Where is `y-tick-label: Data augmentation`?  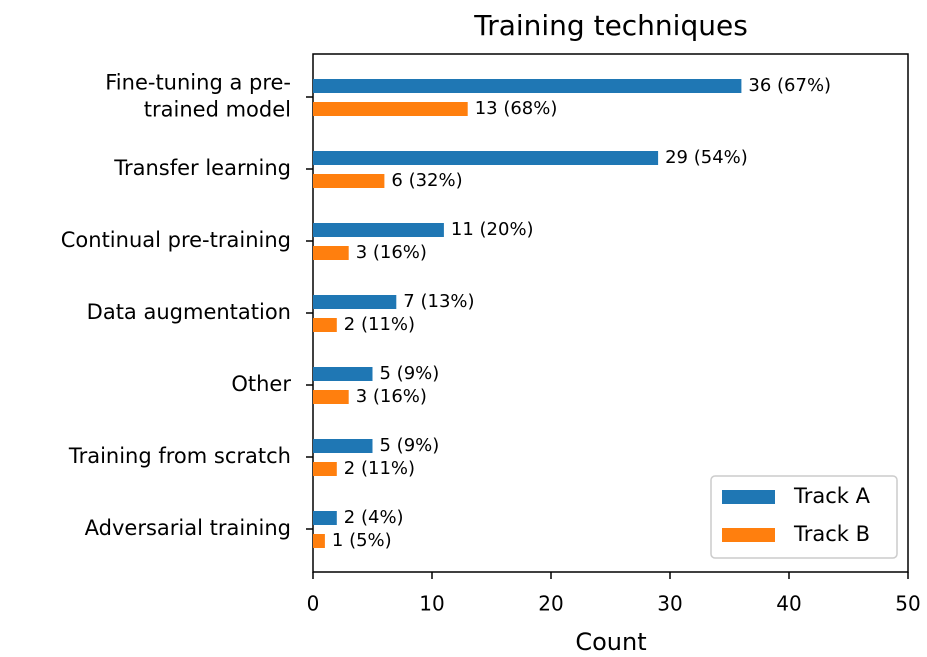 y-tick-label: Data augmentation is located at coordinates (189, 312).